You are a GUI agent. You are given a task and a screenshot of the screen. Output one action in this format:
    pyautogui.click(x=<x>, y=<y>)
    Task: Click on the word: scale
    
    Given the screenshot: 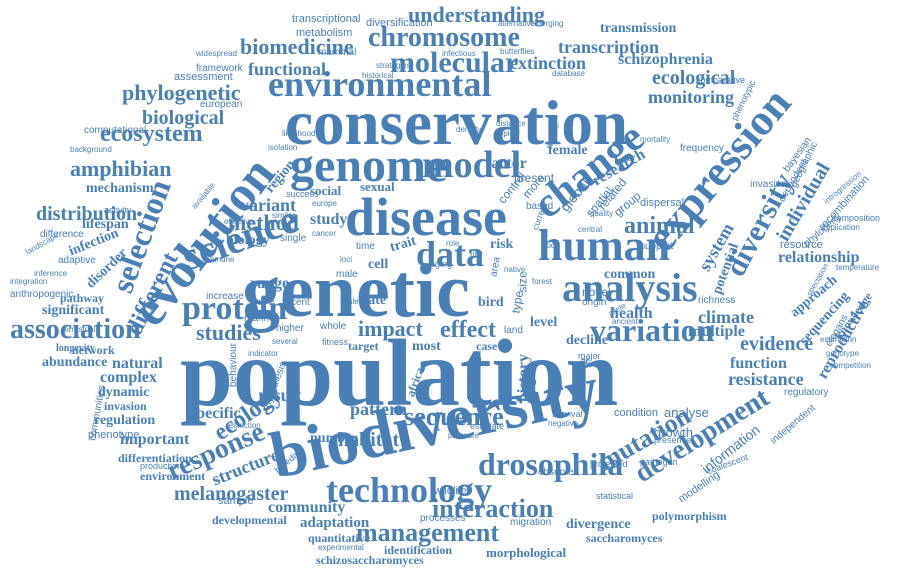 What is the action you would take?
    pyautogui.click(x=349, y=301)
    